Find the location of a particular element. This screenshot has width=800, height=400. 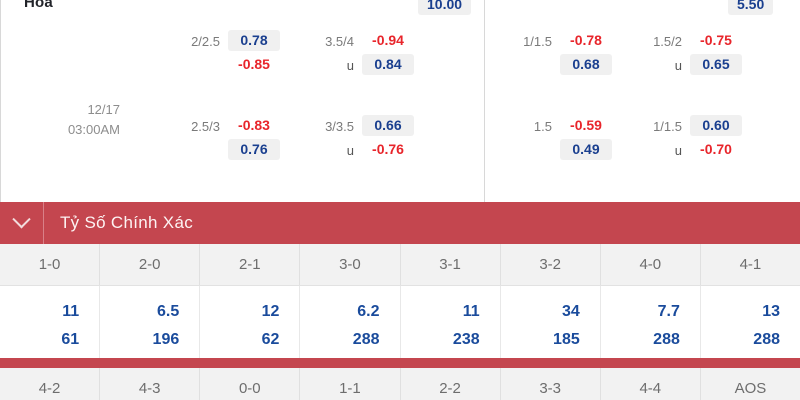

score-header-cell: 4-0 is located at coordinates (651, 264).